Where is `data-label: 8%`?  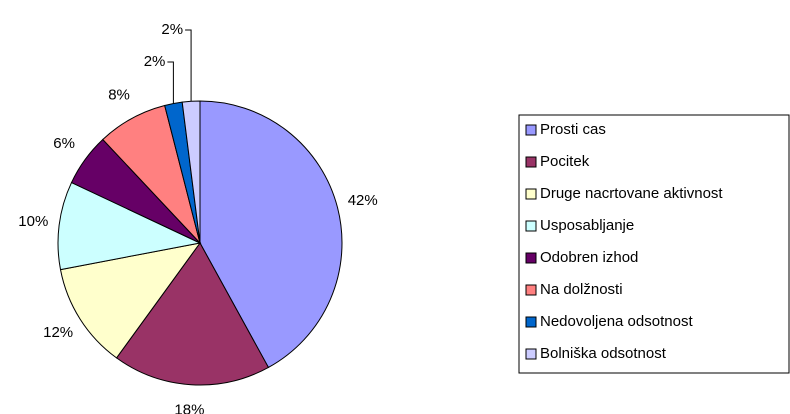 data-label: 8% is located at coordinates (119, 95).